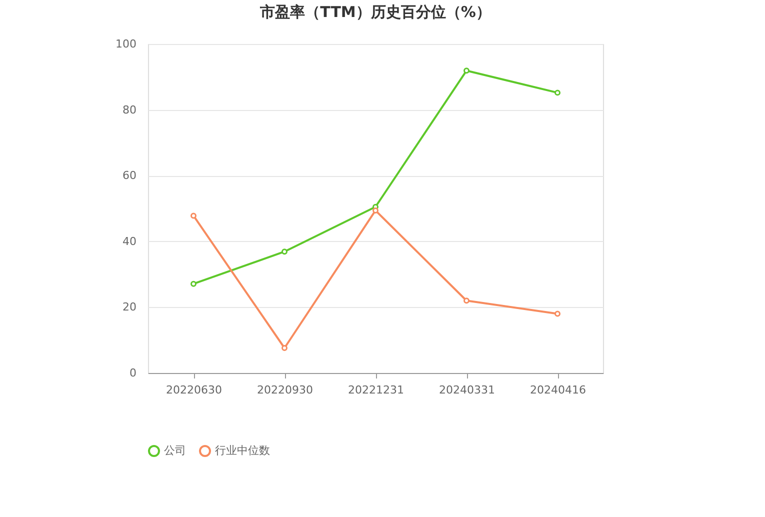 The width and height of the screenshot is (765, 517). What do you see at coordinates (194, 390) in the screenshot?
I see `x-tick-label: 20220630` at bounding box center [194, 390].